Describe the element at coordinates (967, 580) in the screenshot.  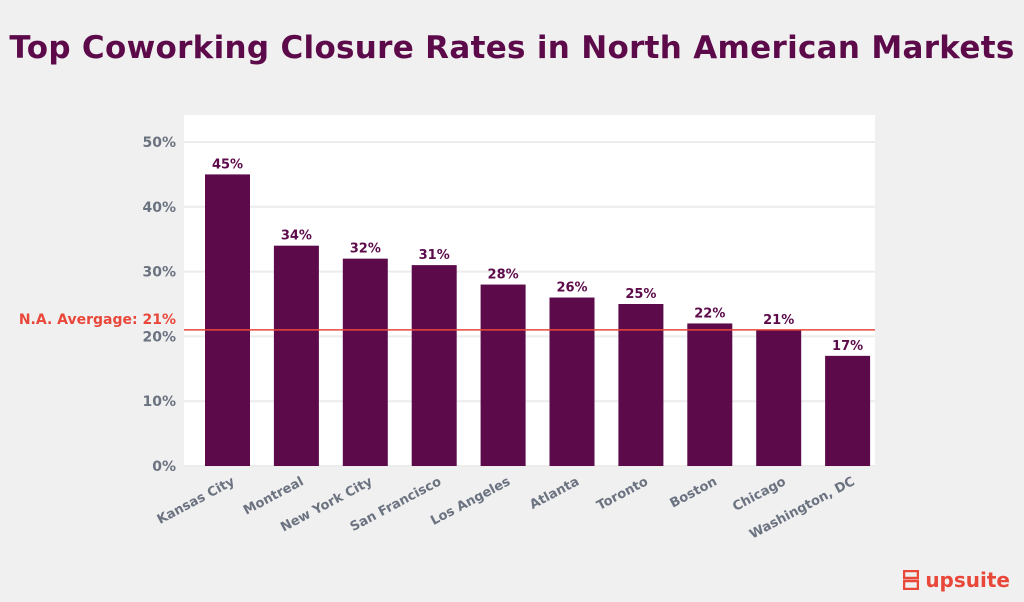
I see `brand-name: upsuite` at that location.